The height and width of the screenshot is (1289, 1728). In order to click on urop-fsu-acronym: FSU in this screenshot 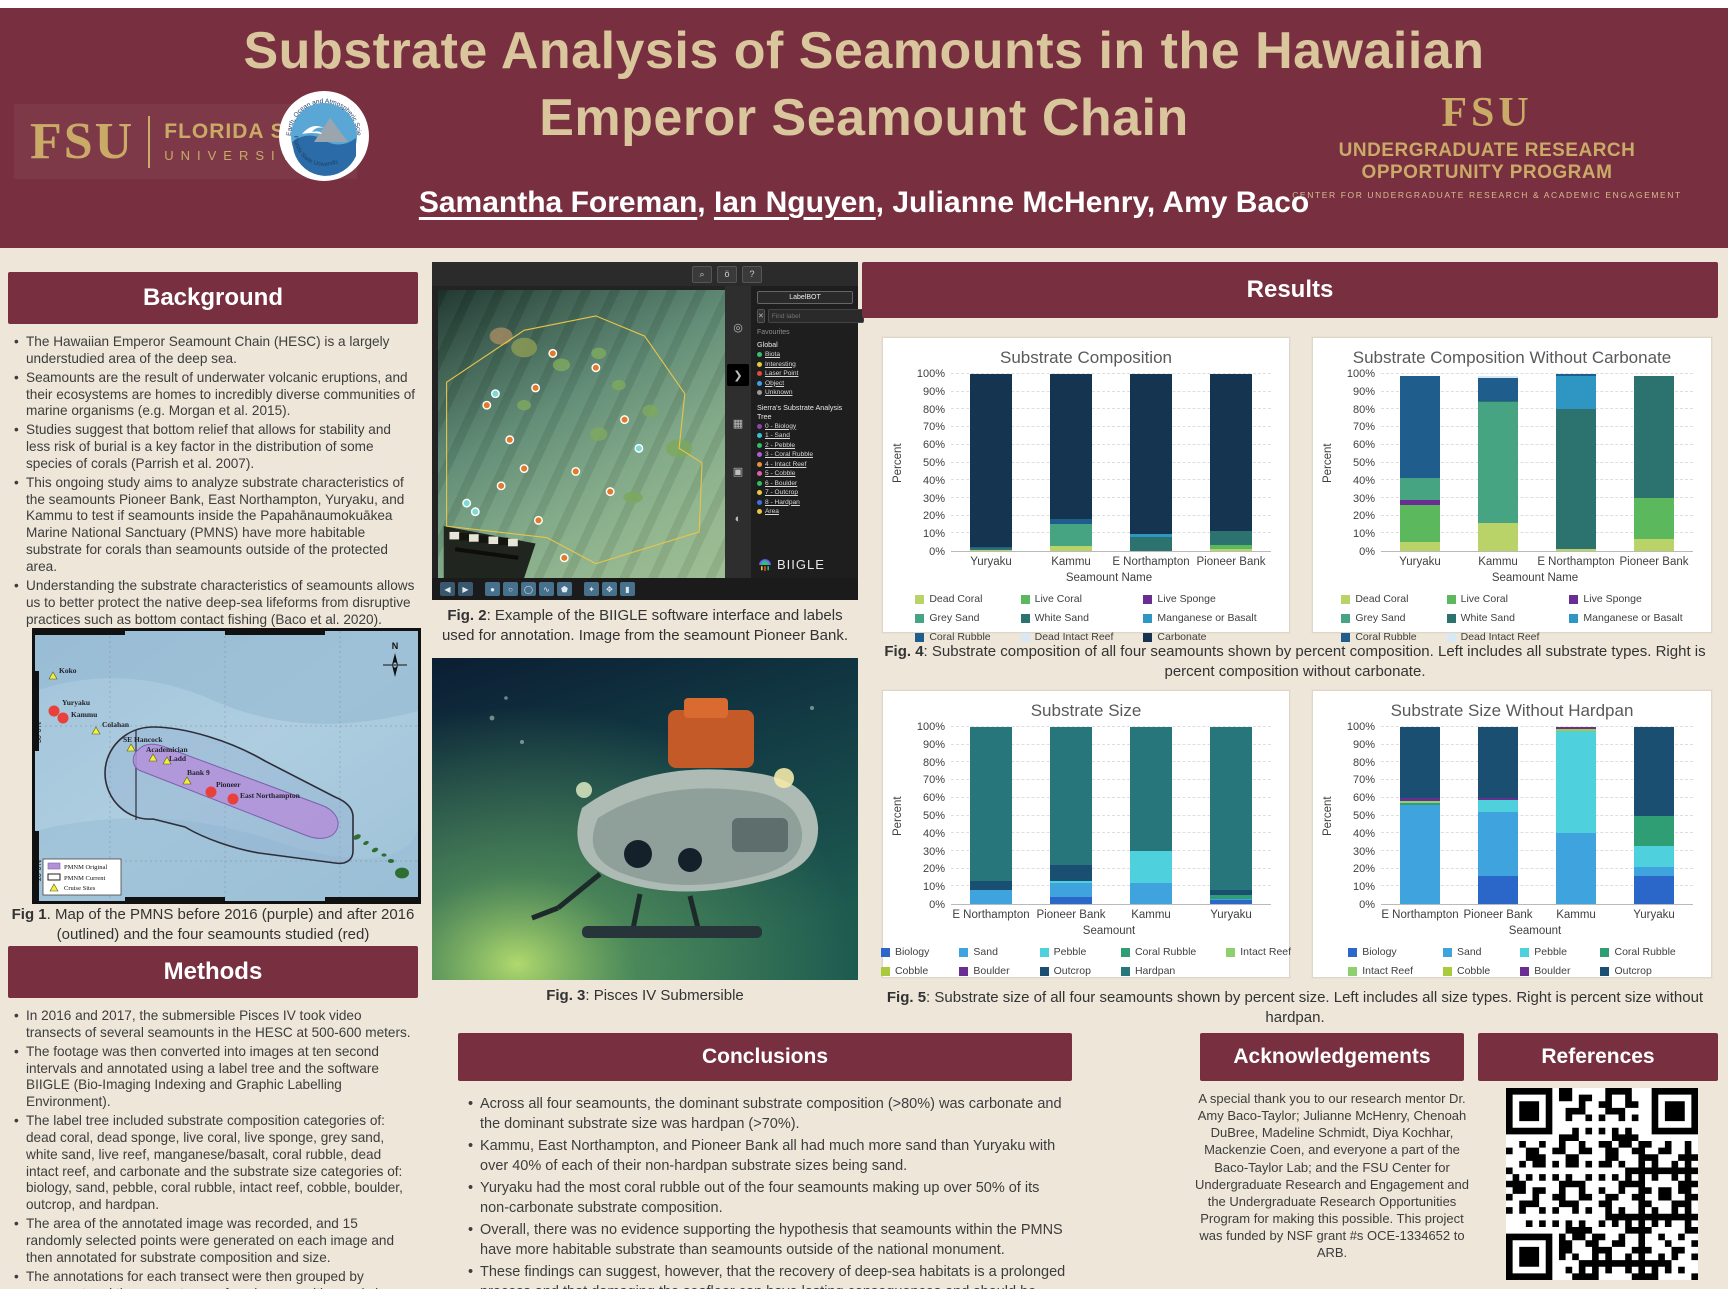, I will do `click(1487, 113)`.